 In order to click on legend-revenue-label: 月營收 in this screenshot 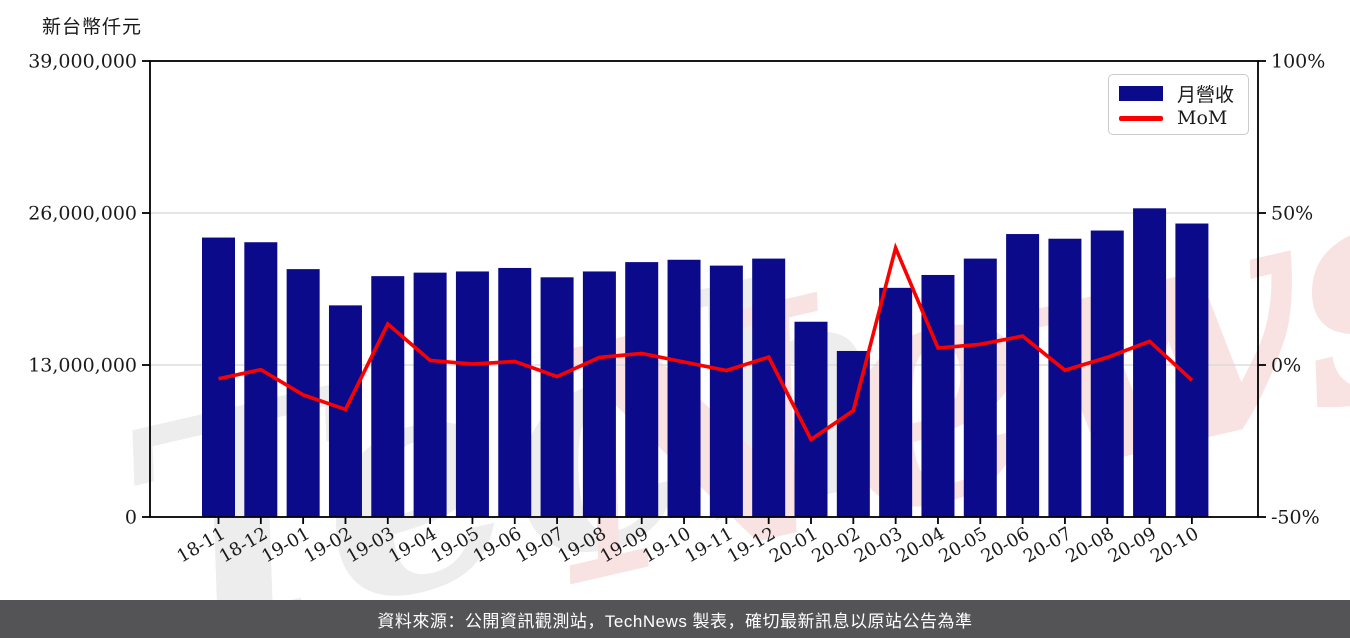, I will do `click(1206, 95)`.